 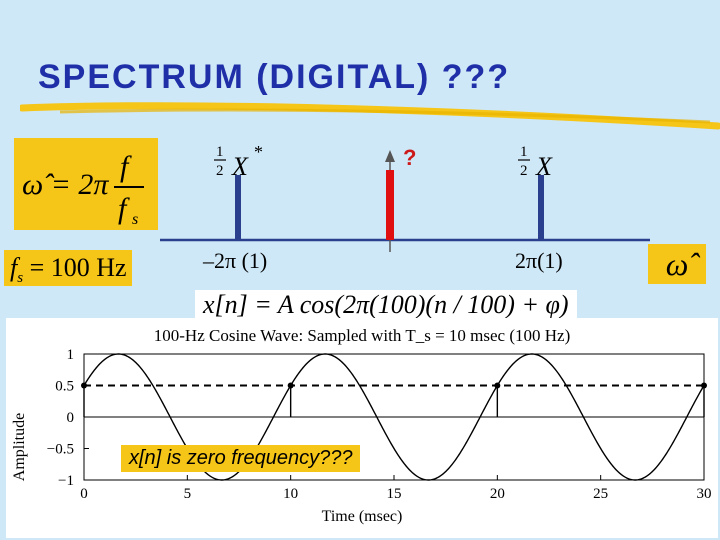 I want to click on y-tick-label: 1, so click(x=71, y=355).